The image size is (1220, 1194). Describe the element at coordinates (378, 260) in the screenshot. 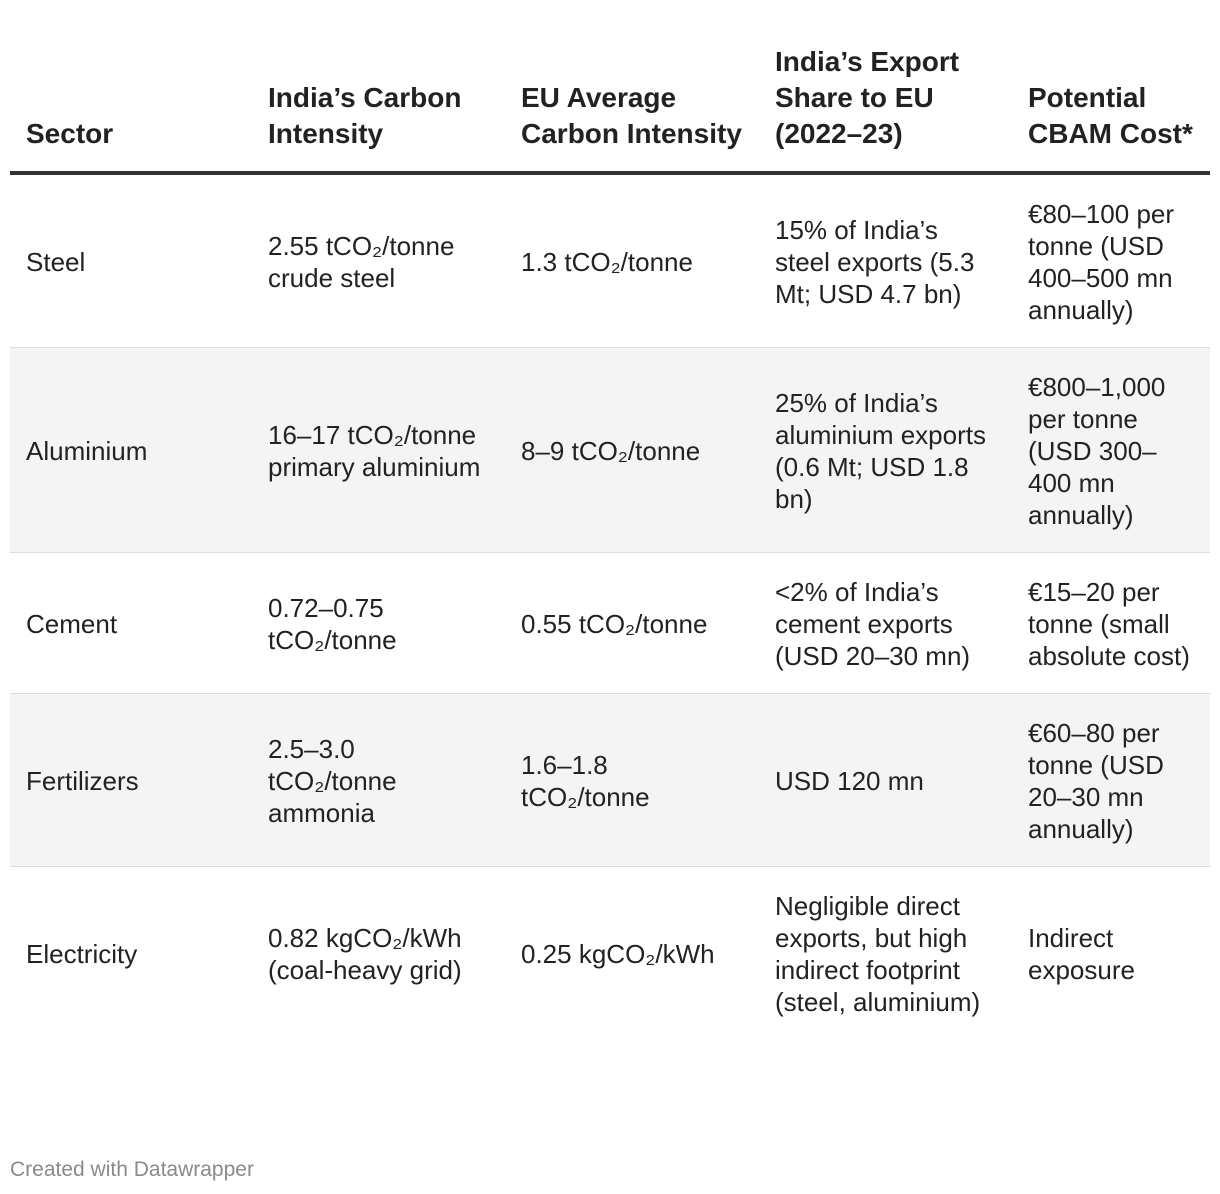

I see `cell-india-intensity: 2.55 tCO₂/tonne crude steel` at that location.